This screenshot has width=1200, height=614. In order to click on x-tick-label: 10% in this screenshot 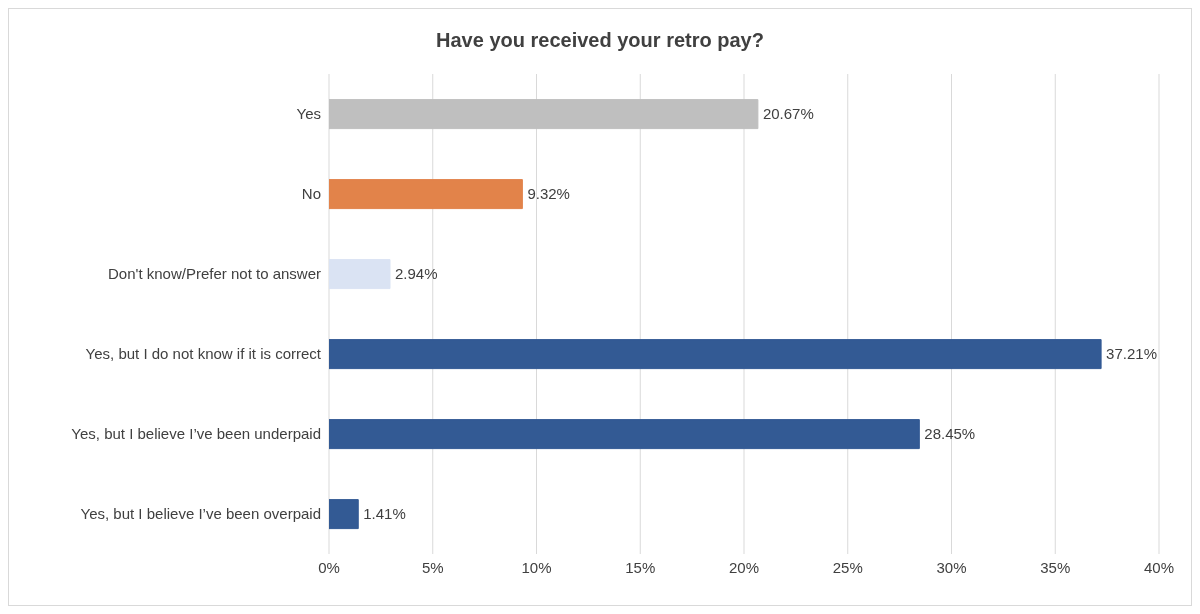, I will do `click(536, 567)`.